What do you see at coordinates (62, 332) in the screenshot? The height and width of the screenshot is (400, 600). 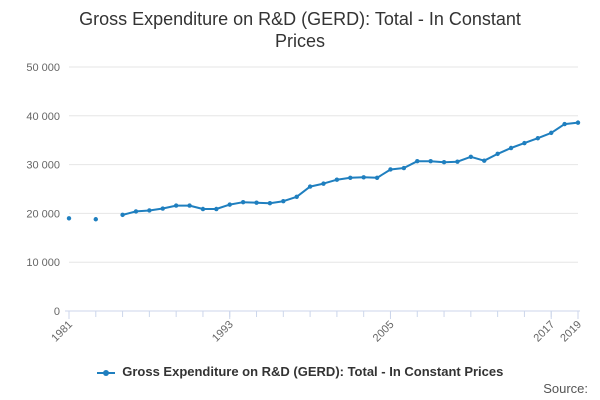 I see `x-tick-label: 1981` at bounding box center [62, 332].